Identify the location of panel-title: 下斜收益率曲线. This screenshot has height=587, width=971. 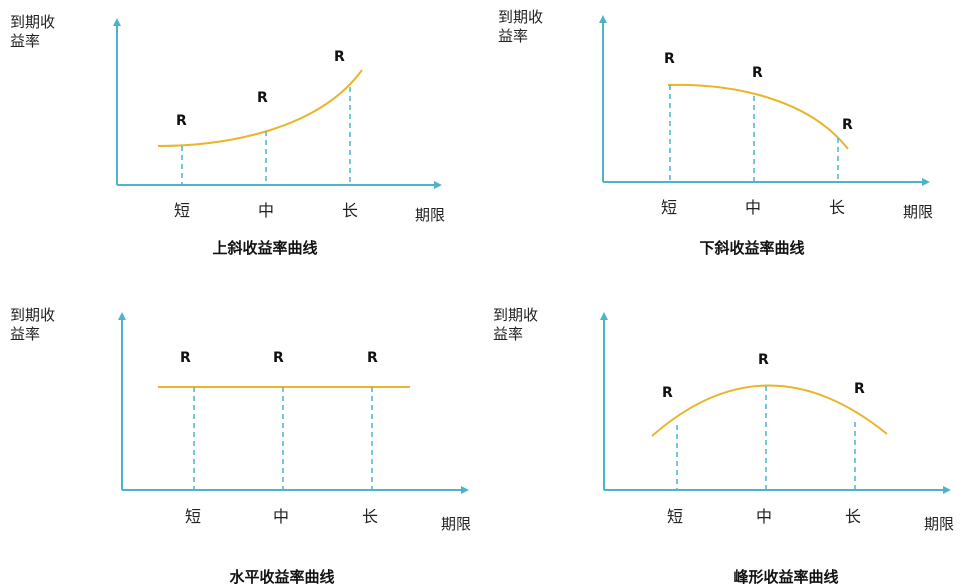
(751, 248).